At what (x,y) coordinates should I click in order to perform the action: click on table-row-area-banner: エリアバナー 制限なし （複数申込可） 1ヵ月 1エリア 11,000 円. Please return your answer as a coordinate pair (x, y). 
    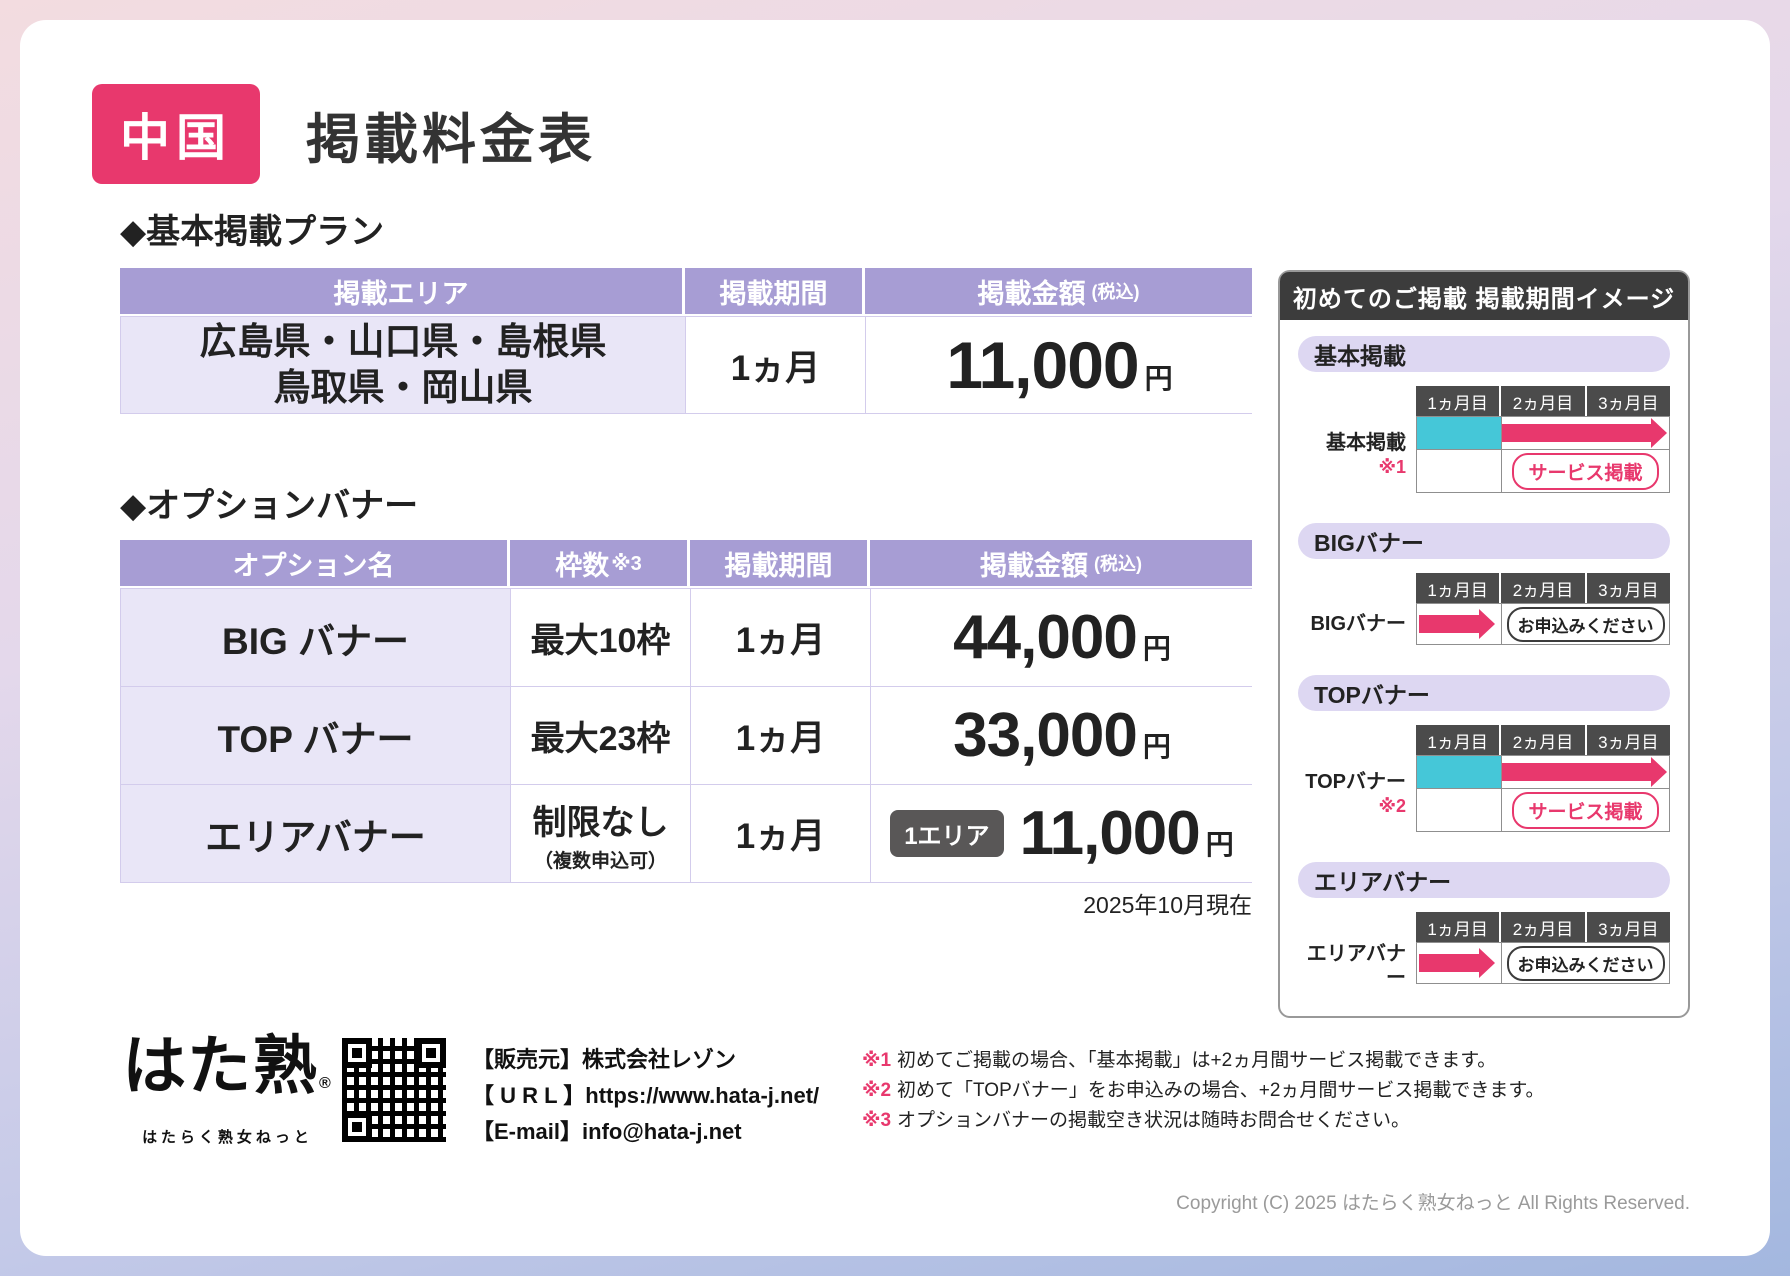
    Looking at the image, I should click on (687, 833).